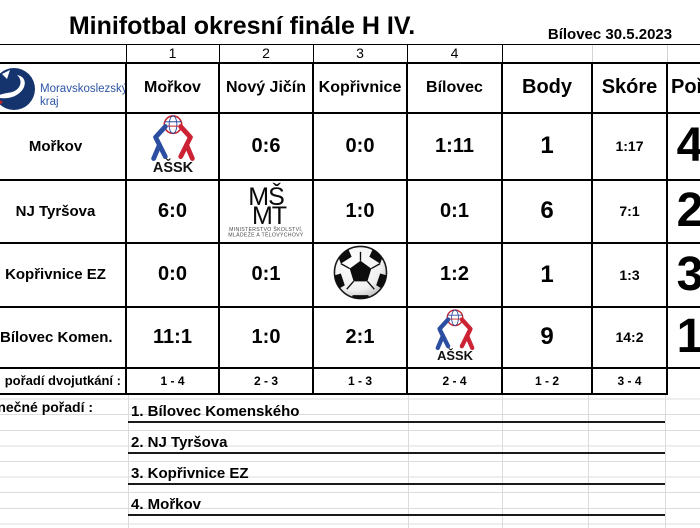 The image size is (700, 528). What do you see at coordinates (172, 87) in the screenshot?
I see `team-header-morkov: Mořkov` at bounding box center [172, 87].